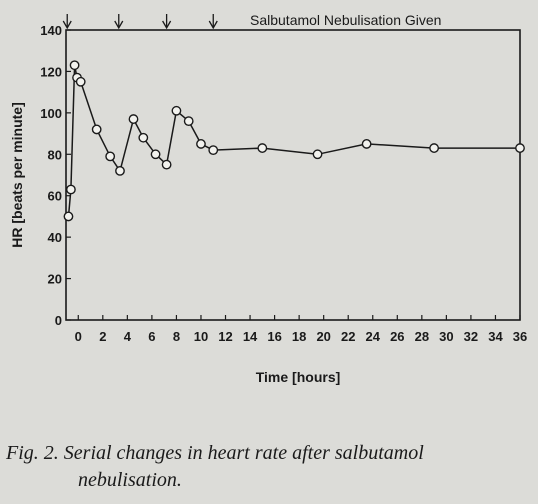 The width and height of the screenshot is (538, 504). What do you see at coordinates (323, 336) in the screenshot?
I see `x-tick-label: 20` at bounding box center [323, 336].